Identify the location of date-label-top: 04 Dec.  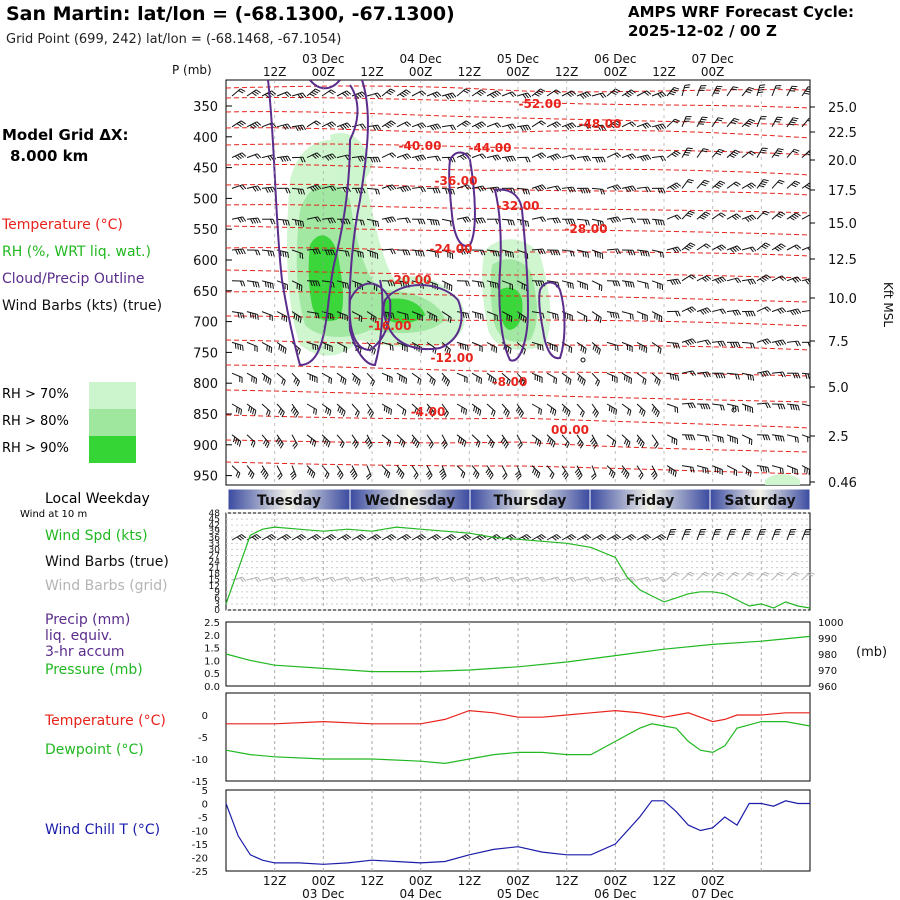
(421, 59).